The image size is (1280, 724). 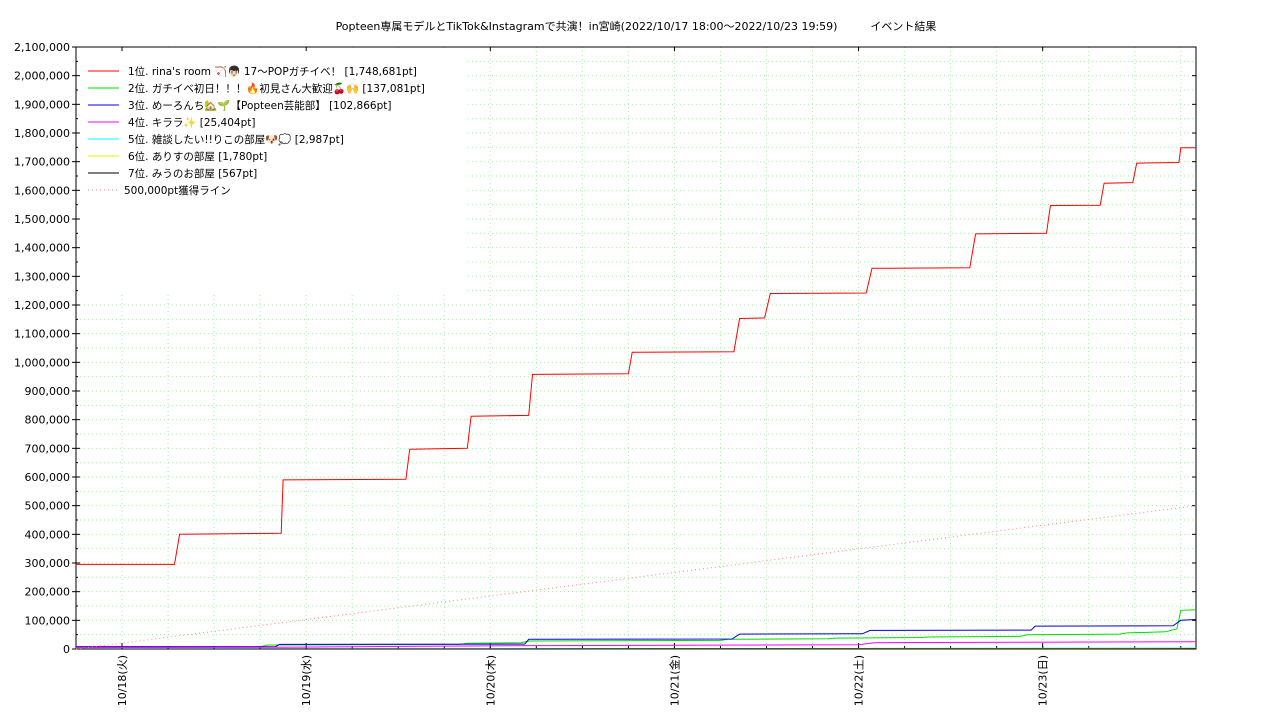 I want to click on y-tick-label: 1,800,000, so click(x=42, y=133).